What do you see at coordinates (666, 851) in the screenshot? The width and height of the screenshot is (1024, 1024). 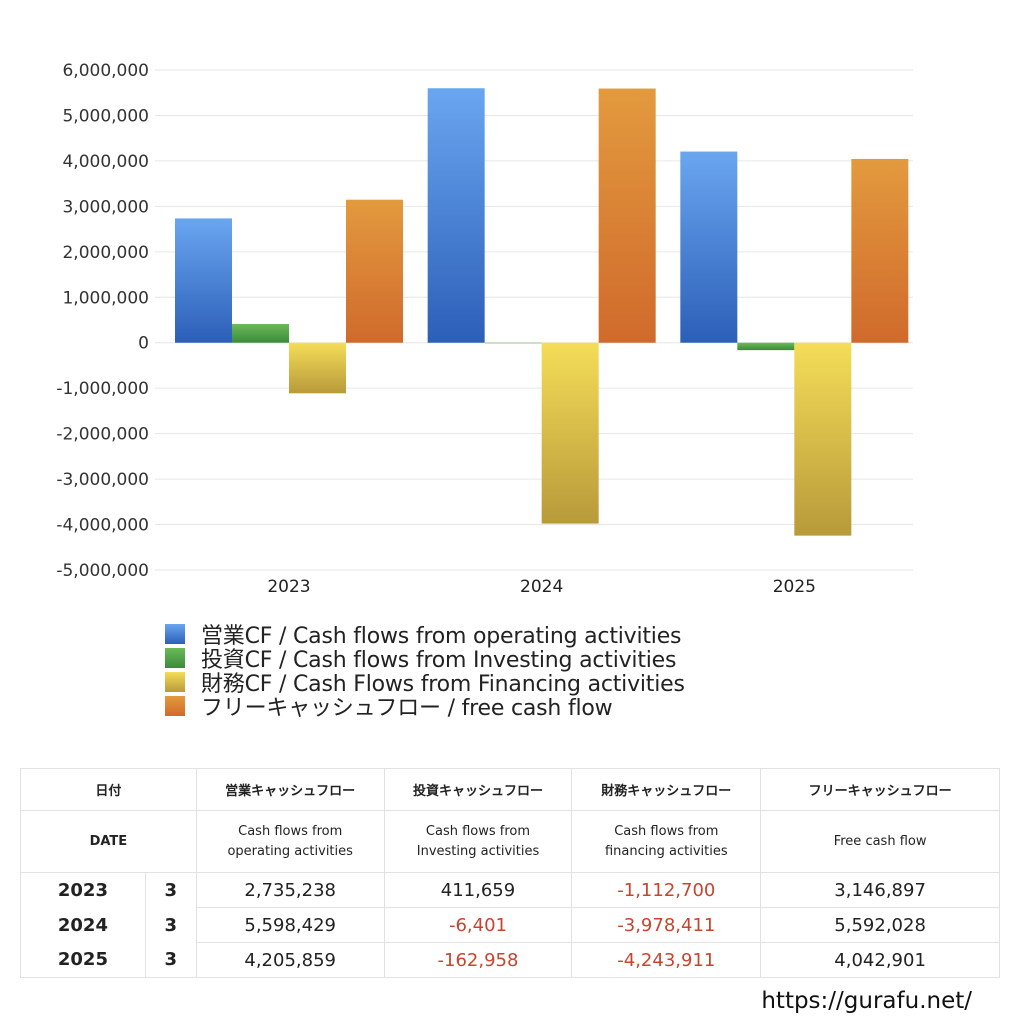 I see `header-line: financing activities` at bounding box center [666, 851].